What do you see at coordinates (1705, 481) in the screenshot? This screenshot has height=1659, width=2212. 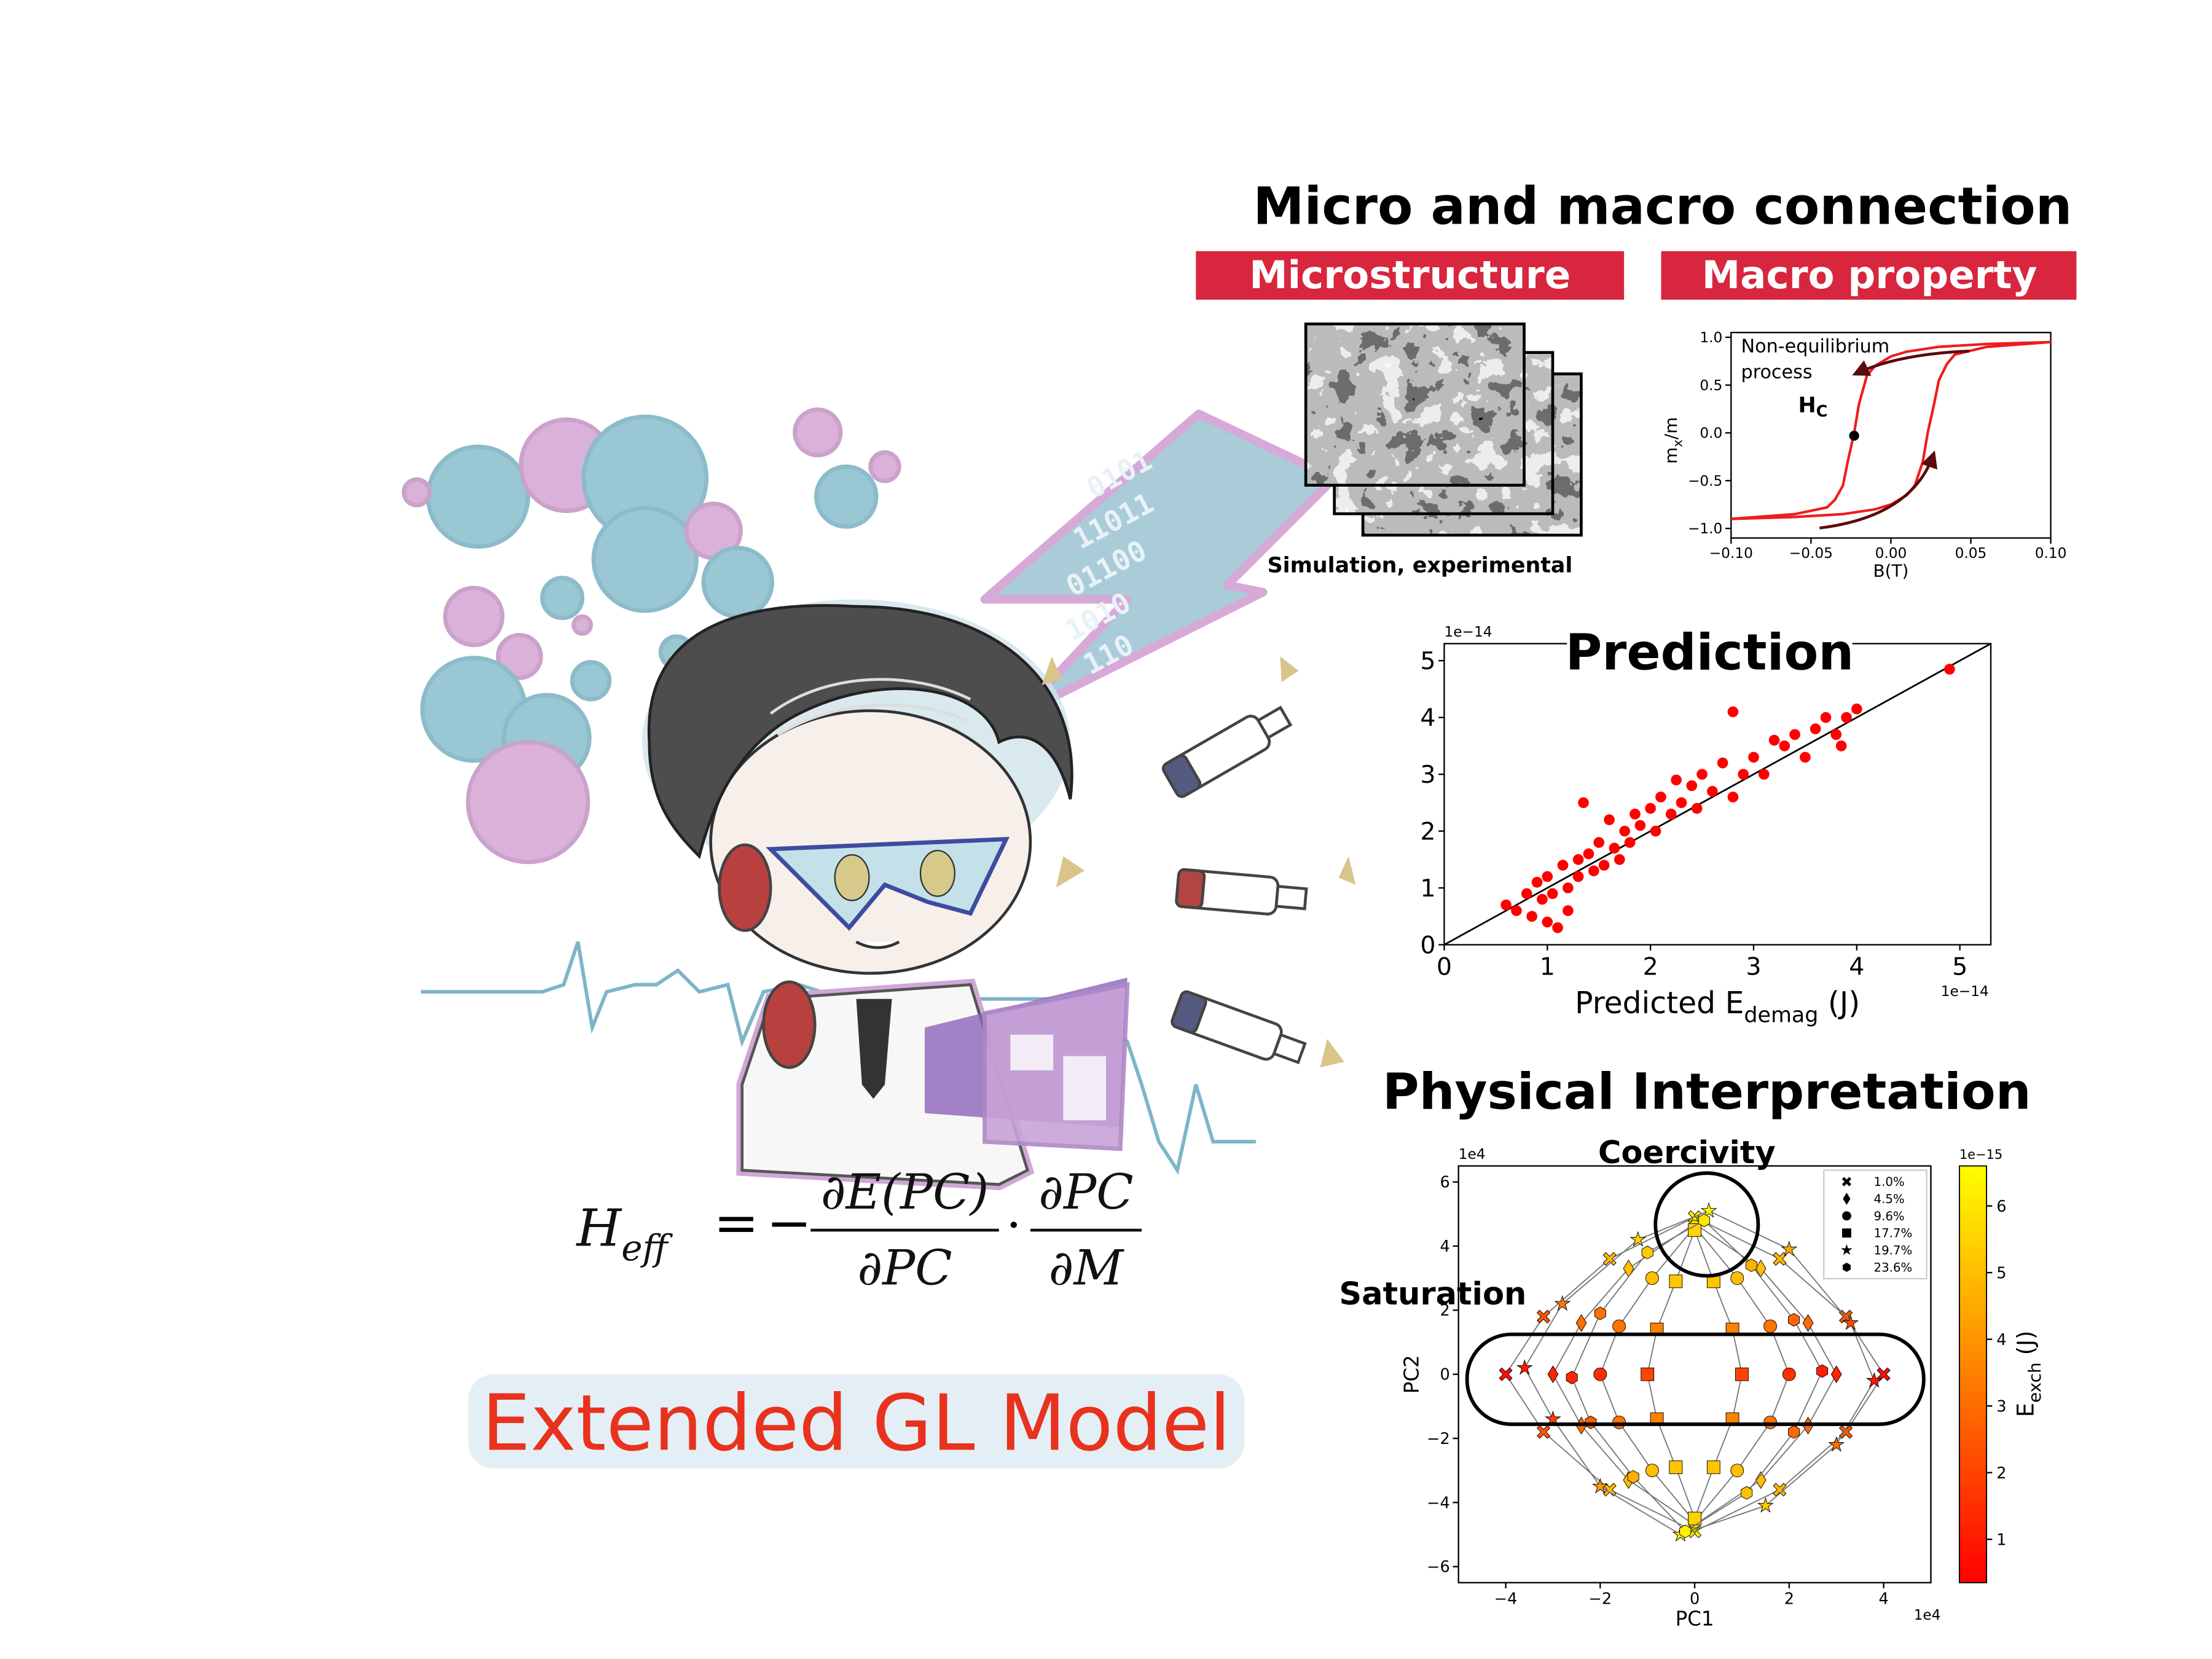 I see `y-tick-label: −0.5` at bounding box center [1705, 481].